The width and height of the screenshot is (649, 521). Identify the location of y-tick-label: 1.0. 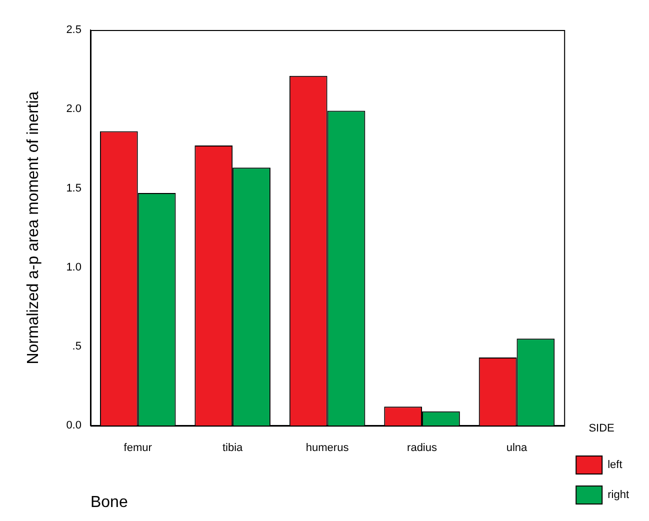
(74, 267).